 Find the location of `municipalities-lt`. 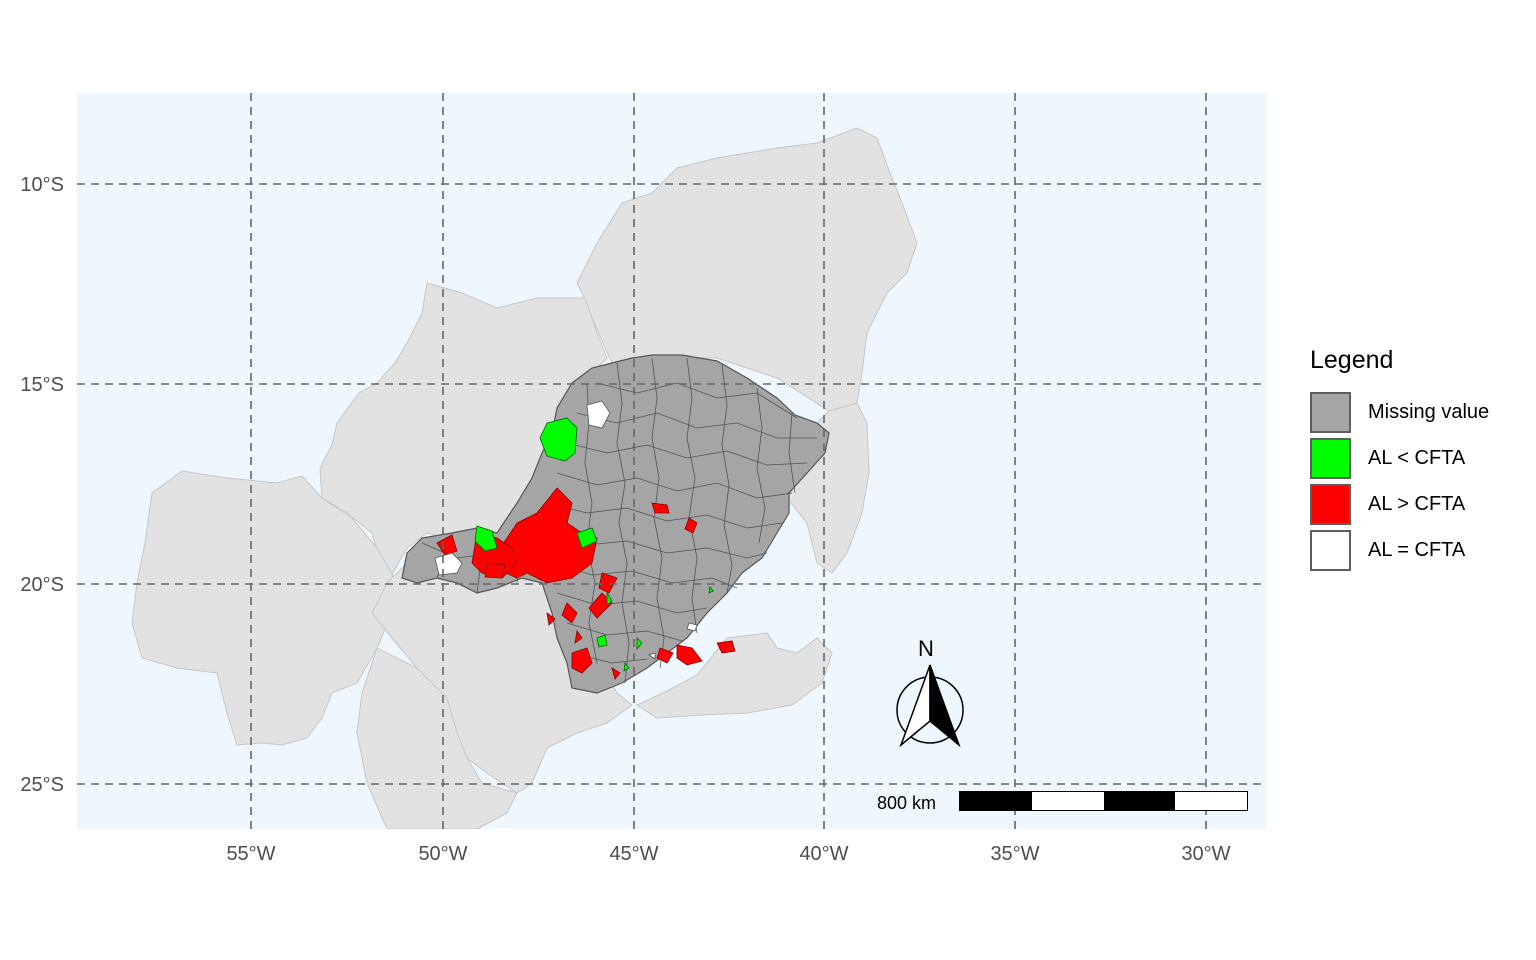

municipalities-lt is located at coordinates (594, 544).